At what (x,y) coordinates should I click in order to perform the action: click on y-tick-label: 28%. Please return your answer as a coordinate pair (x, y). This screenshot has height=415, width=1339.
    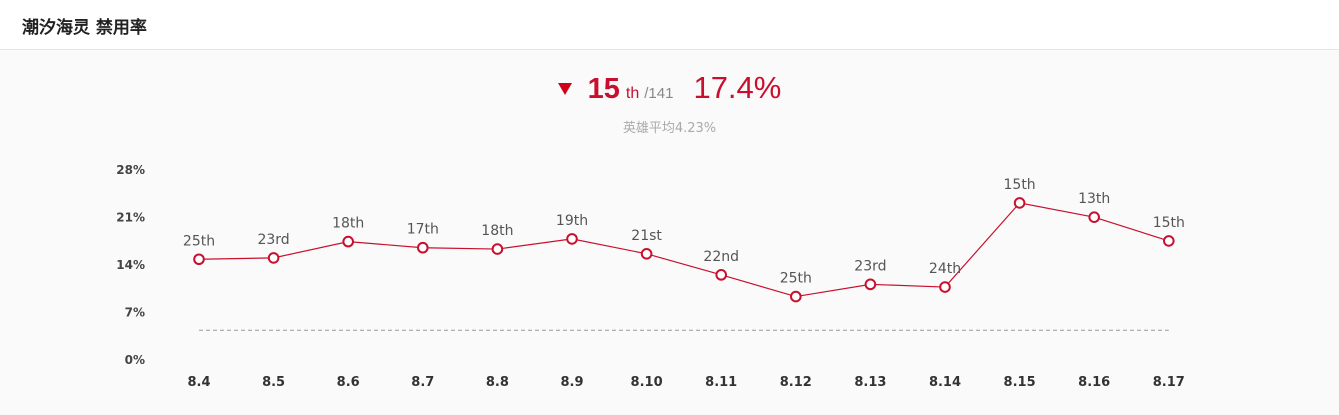
    Looking at the image, I should click on (130, 170).